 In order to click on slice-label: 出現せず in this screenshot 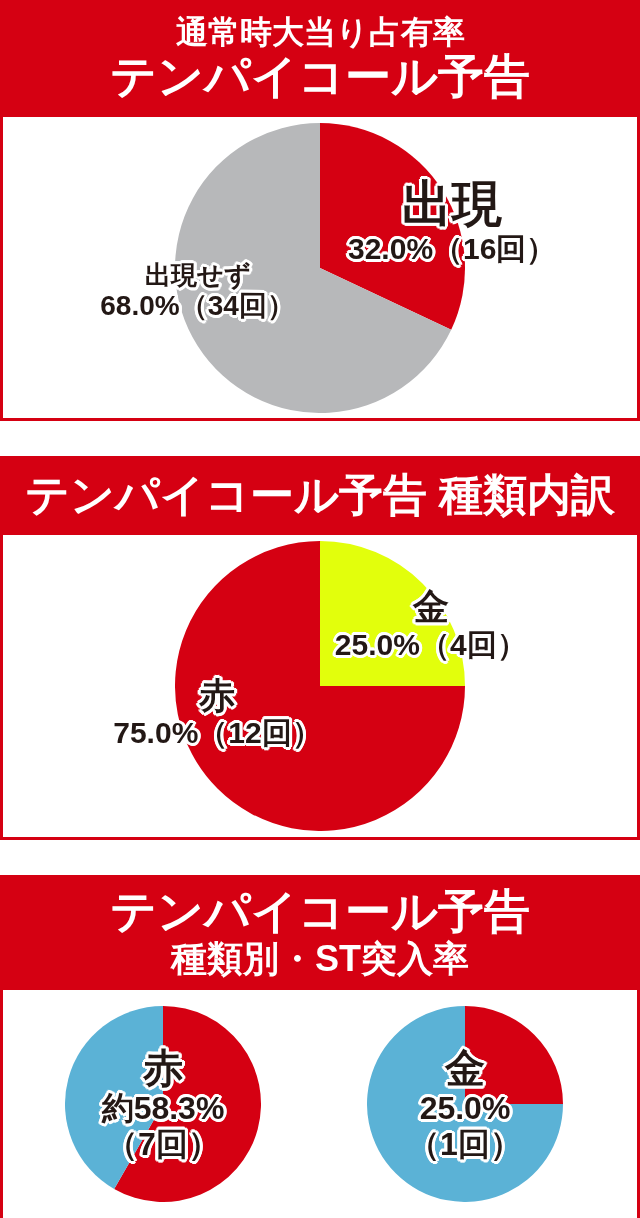, I will do `click(197, 275)`.